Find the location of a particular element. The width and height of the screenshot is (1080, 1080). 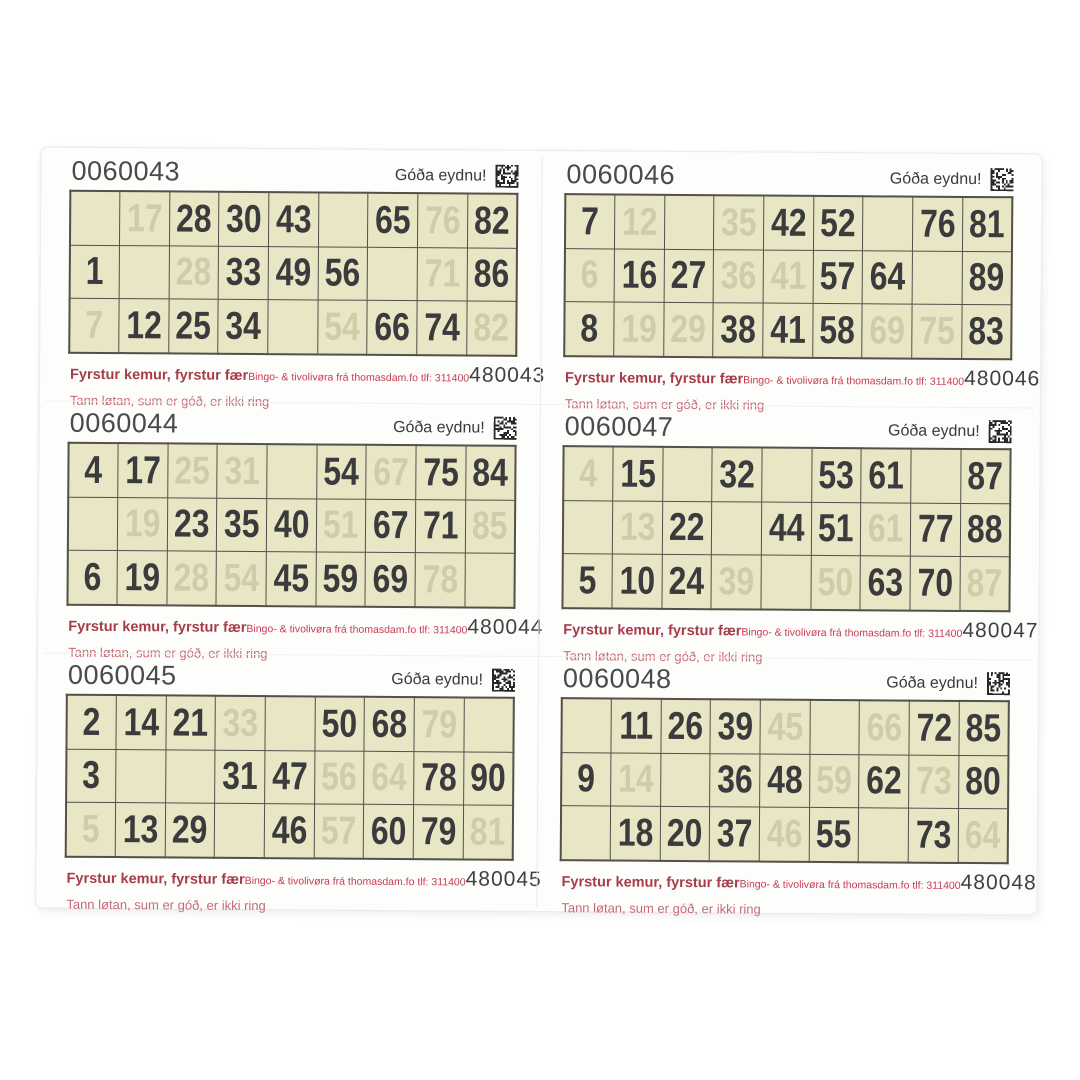

cell-number: 82 is located at coordinates (492, 221).